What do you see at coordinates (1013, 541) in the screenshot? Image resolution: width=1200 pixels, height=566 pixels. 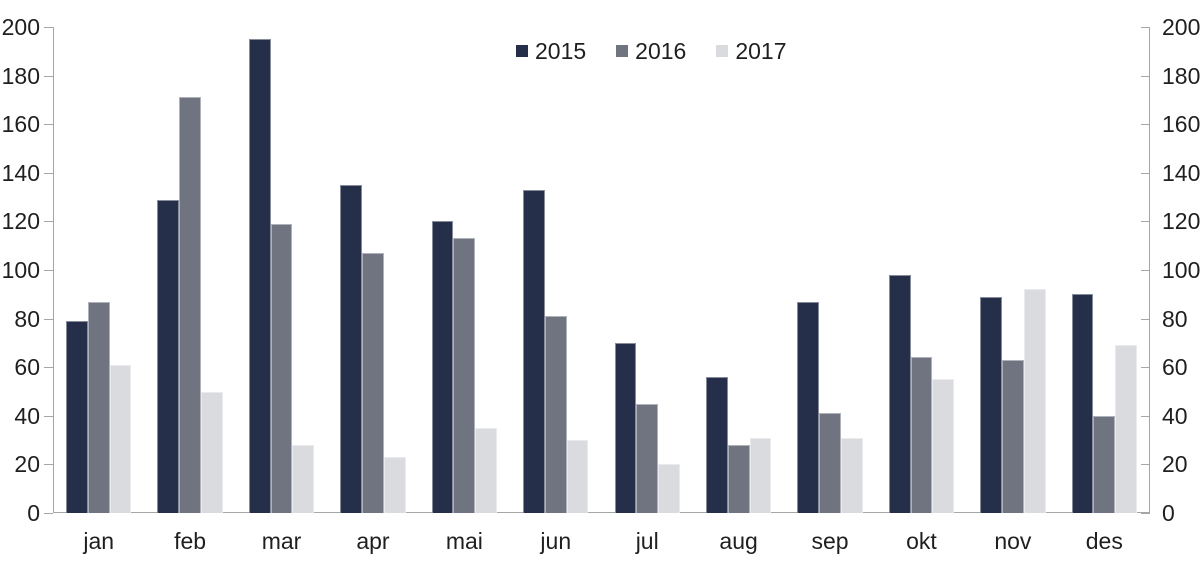 I see `x-axis-label-nov: nov` at bounding box center [1013, 541].